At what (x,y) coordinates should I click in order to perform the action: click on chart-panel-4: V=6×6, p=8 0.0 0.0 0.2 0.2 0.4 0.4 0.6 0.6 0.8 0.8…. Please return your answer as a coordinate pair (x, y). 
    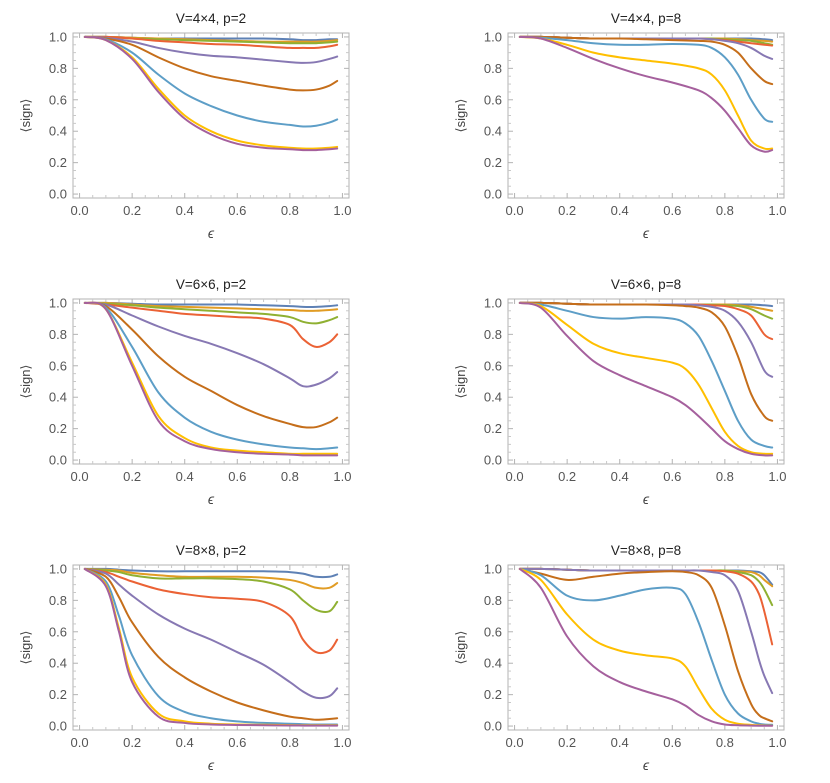
    Looking at the image, I should click on (619, 392).